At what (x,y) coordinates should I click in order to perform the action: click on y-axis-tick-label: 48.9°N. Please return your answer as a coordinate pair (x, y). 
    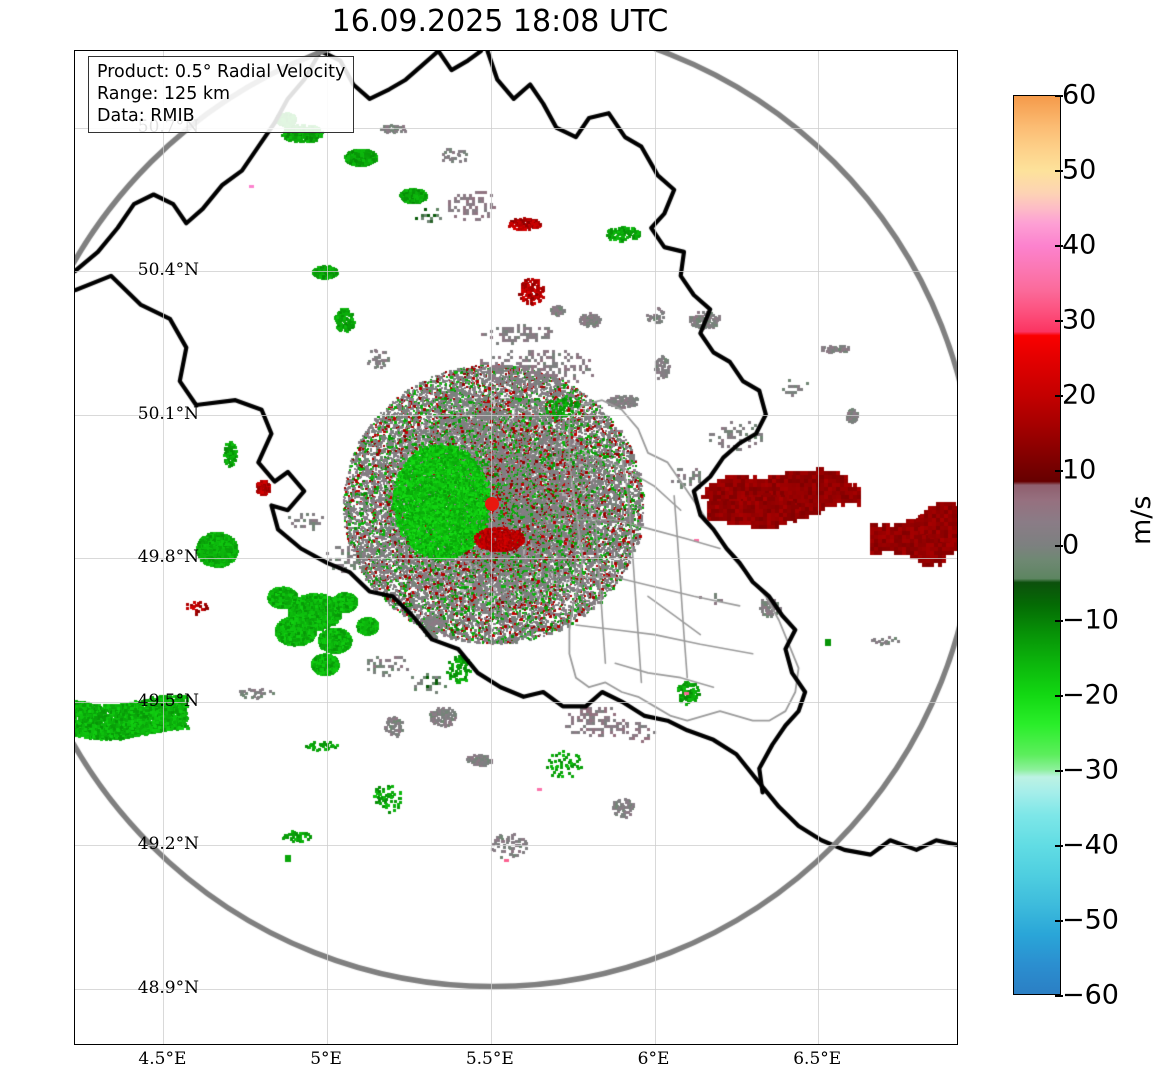
    Looking at the image, I should click on (168, 987).